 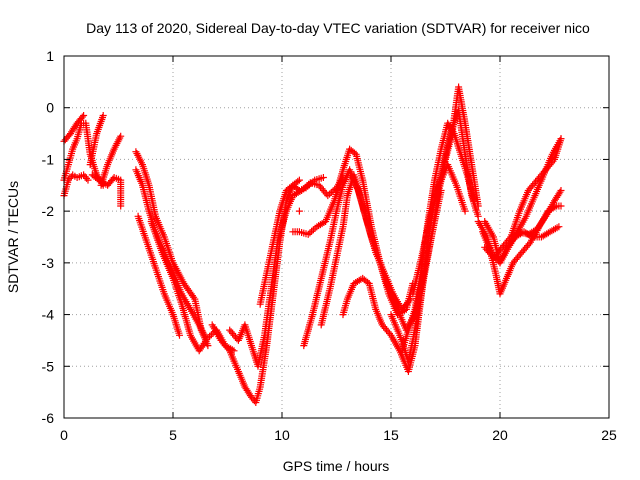 What do you see at coordinates (609, 435) in the screenshot?
I see `x-tick-label: 25` at bounding box center [609, 435].